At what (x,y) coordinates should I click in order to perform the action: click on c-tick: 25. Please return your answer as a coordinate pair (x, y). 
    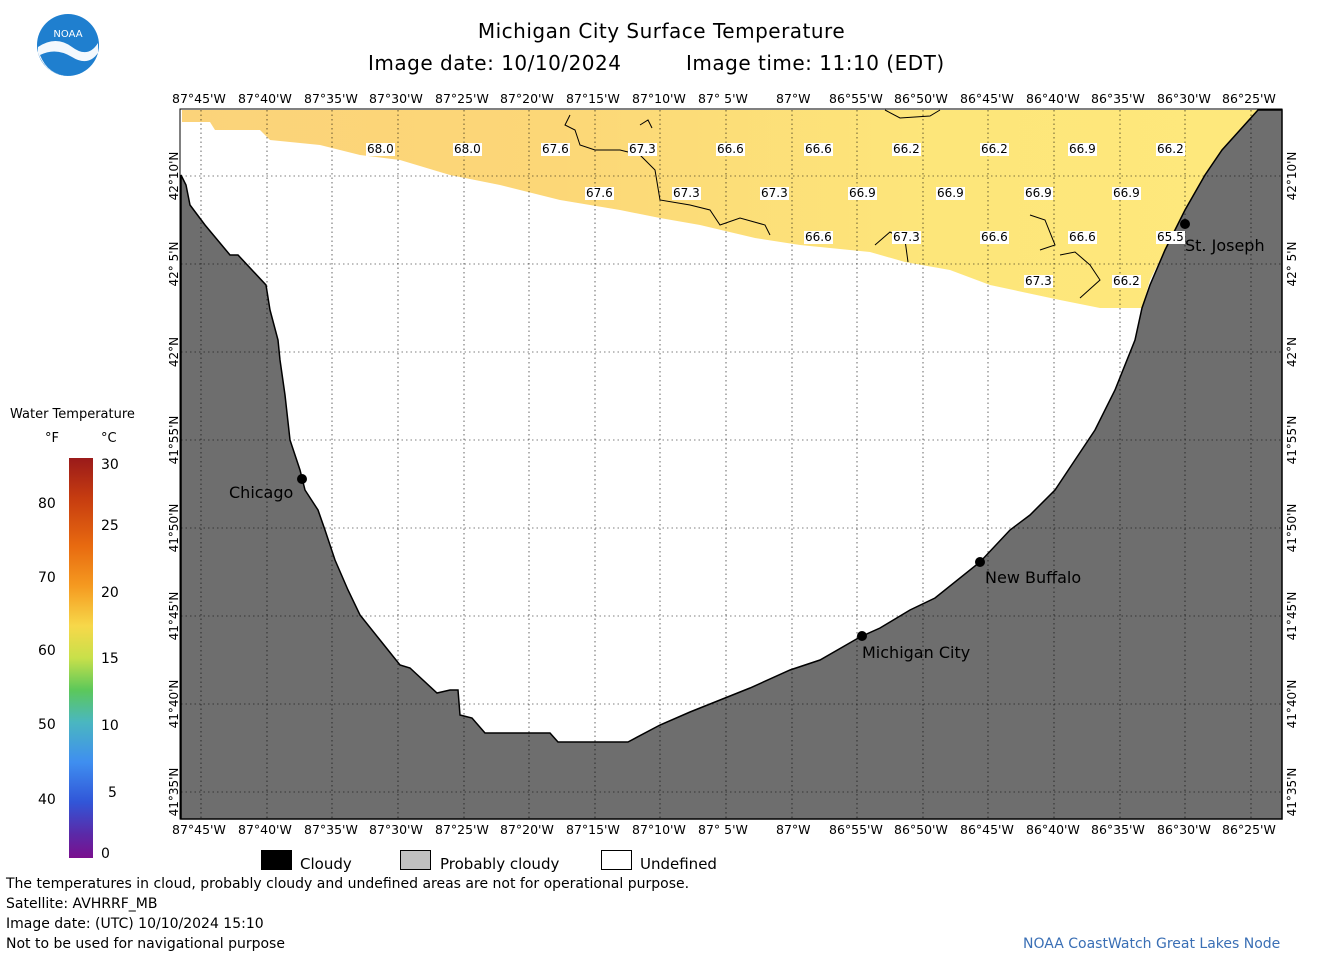
    Looking at the image, I should click on (110, 526).